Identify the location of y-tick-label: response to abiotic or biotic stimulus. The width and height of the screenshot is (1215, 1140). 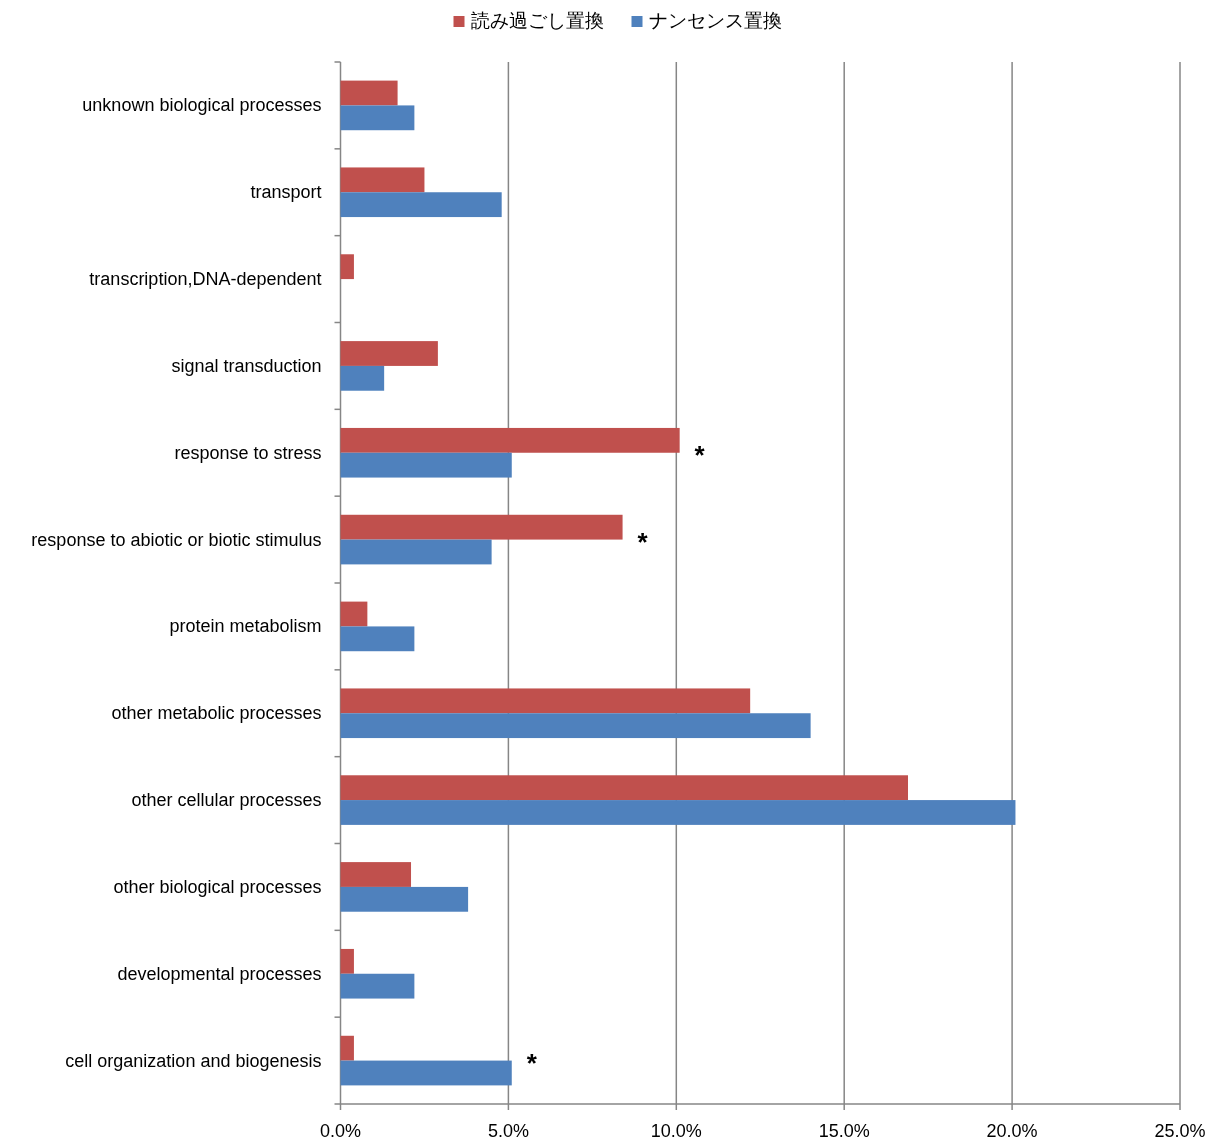
(176, 539).